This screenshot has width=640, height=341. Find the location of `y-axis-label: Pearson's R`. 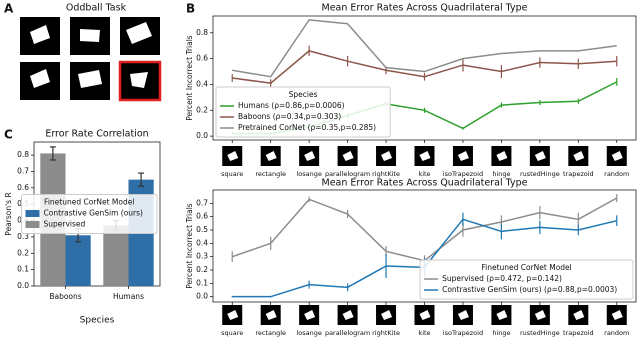

y-axis-label: Pearson's R is located at coordinates (8, 213).